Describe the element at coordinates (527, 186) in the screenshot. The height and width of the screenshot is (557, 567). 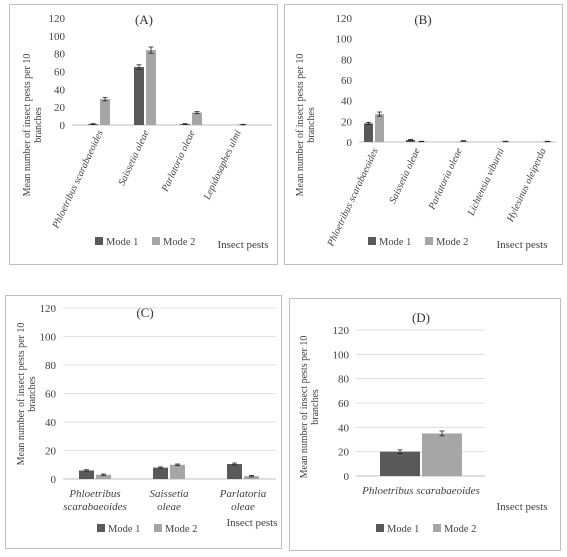
I see `x-tick-label: Hylesinus oleiperda` at that location.